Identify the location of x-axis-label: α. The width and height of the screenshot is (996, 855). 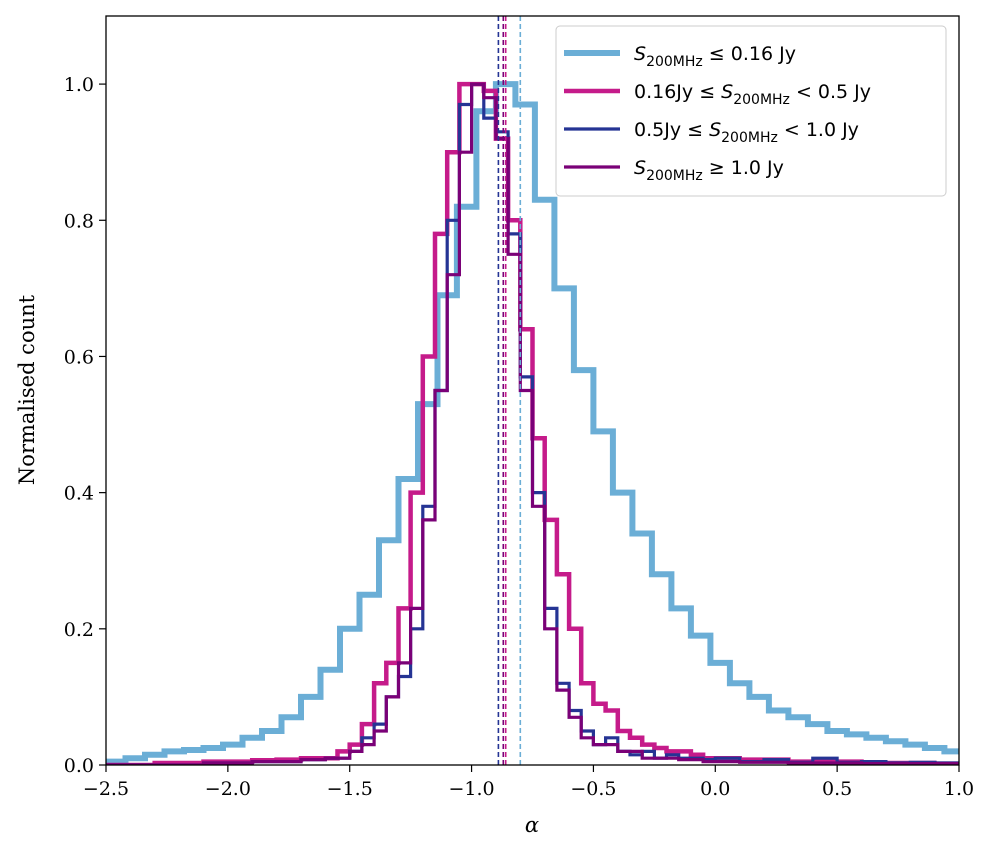
(532, 825).